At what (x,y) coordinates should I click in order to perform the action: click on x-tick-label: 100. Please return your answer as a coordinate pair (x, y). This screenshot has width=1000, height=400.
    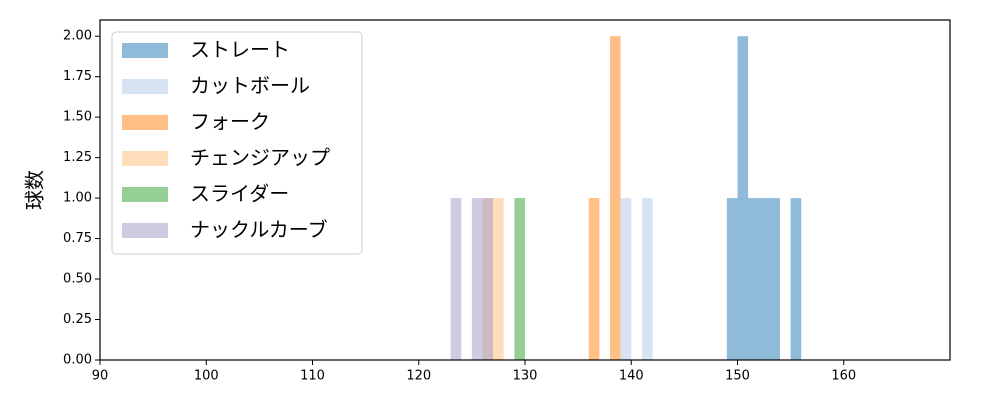
    Looking at the image, I should click on (206, 376).